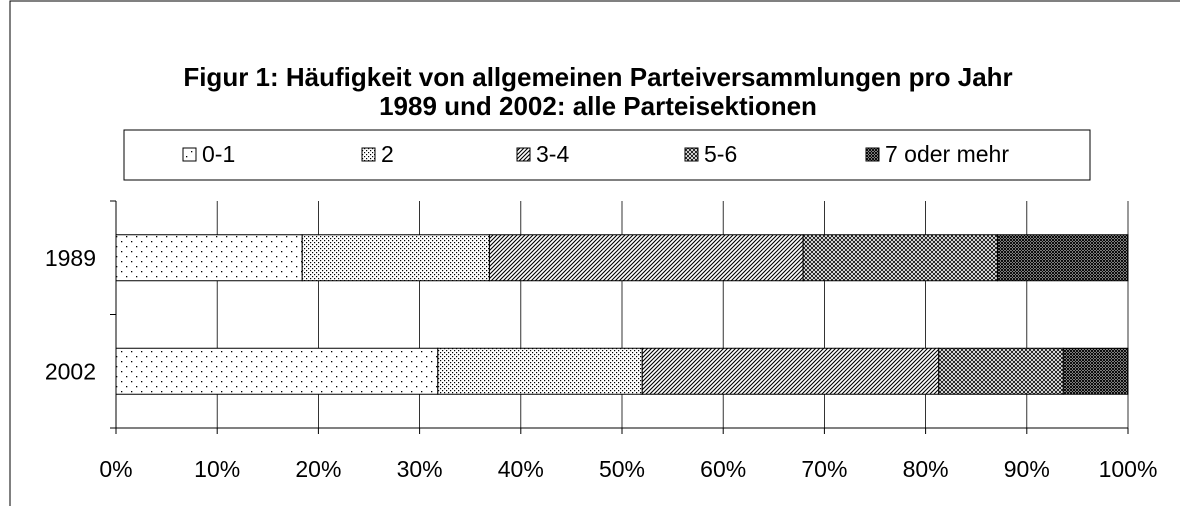 Image resolution: width=1186 pixels, height=506 pixels. I want to click on x-tick-label: 0%, so click(115, 469).